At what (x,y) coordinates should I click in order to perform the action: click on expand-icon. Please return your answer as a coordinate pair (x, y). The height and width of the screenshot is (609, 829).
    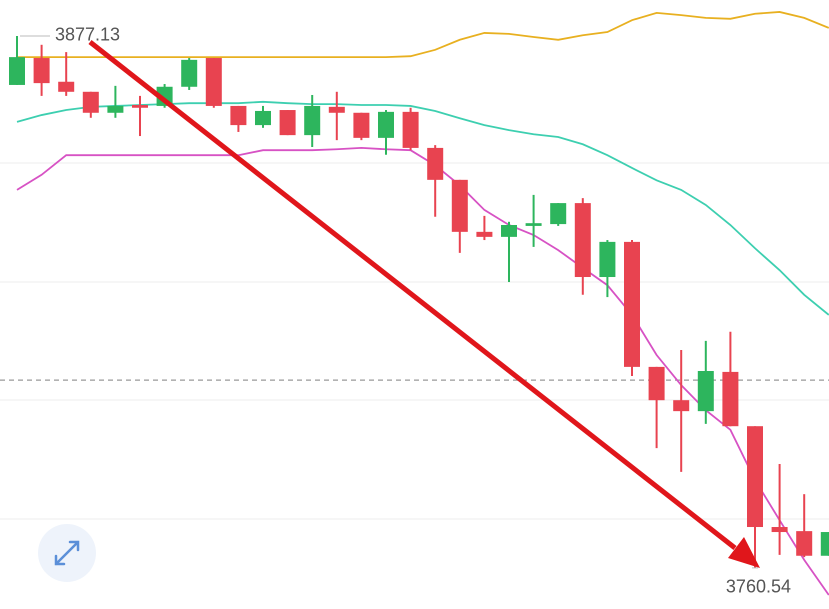
    Looking at the image, I should click on (67, 553).